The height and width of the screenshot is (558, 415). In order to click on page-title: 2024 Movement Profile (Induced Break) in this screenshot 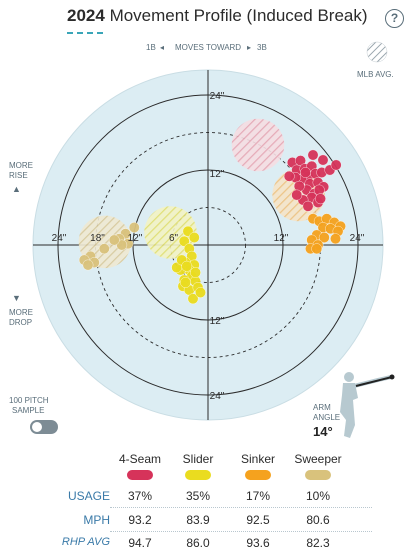, I will do `click(217, 16)`.